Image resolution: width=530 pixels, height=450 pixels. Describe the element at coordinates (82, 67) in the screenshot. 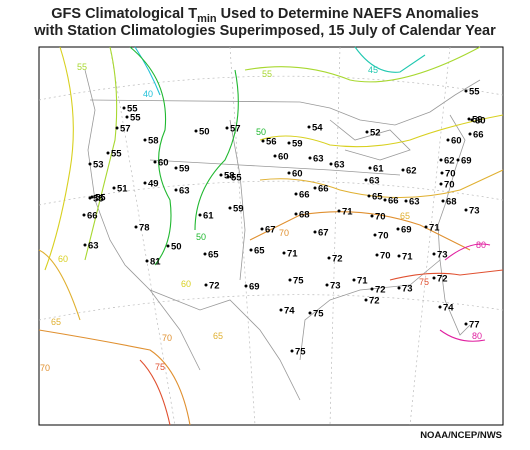

I see `contour-label-55-0: 55` at that location.